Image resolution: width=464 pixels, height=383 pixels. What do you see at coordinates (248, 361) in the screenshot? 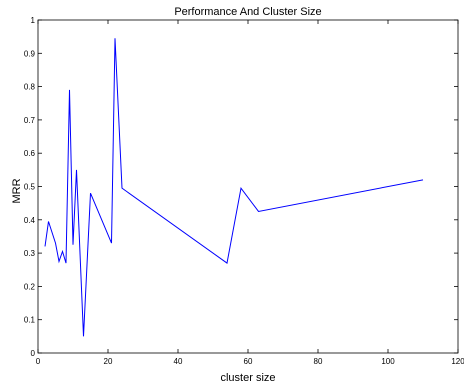
I see `x-tick-label: 60` at bounding box center [248, 361].